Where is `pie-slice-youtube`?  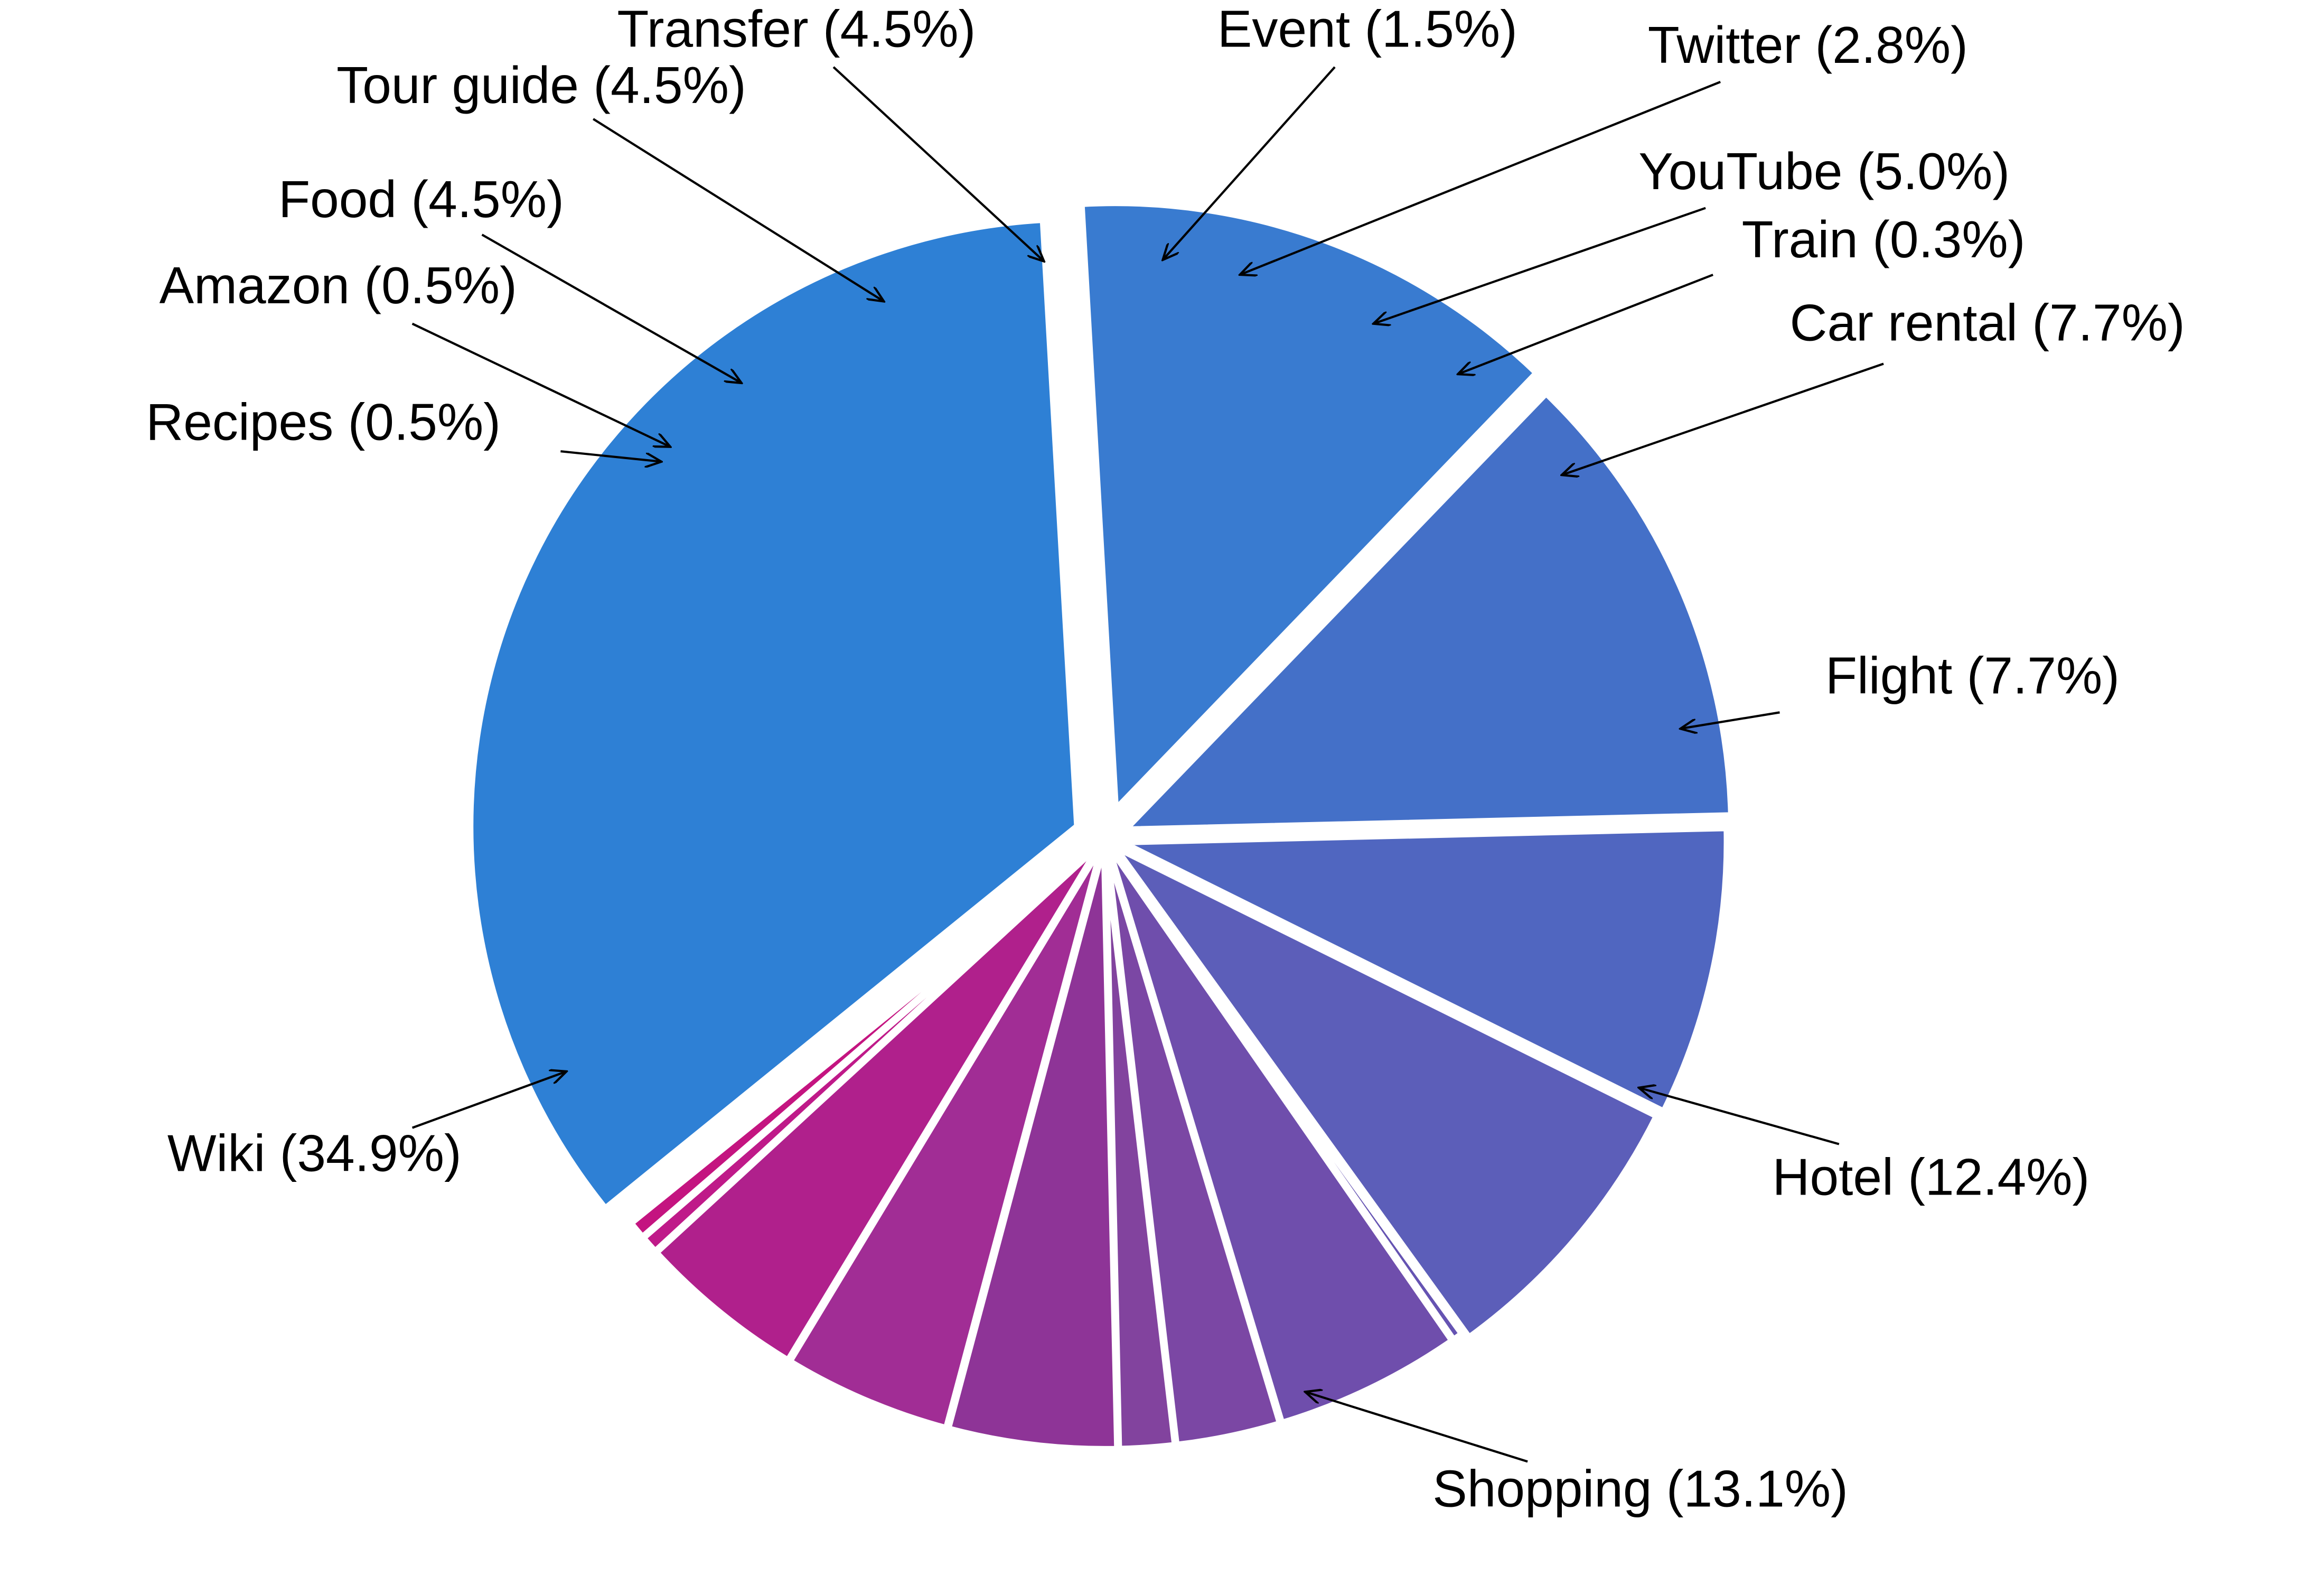
pie-slice-youtube is located at coordinates (1279, 1132).